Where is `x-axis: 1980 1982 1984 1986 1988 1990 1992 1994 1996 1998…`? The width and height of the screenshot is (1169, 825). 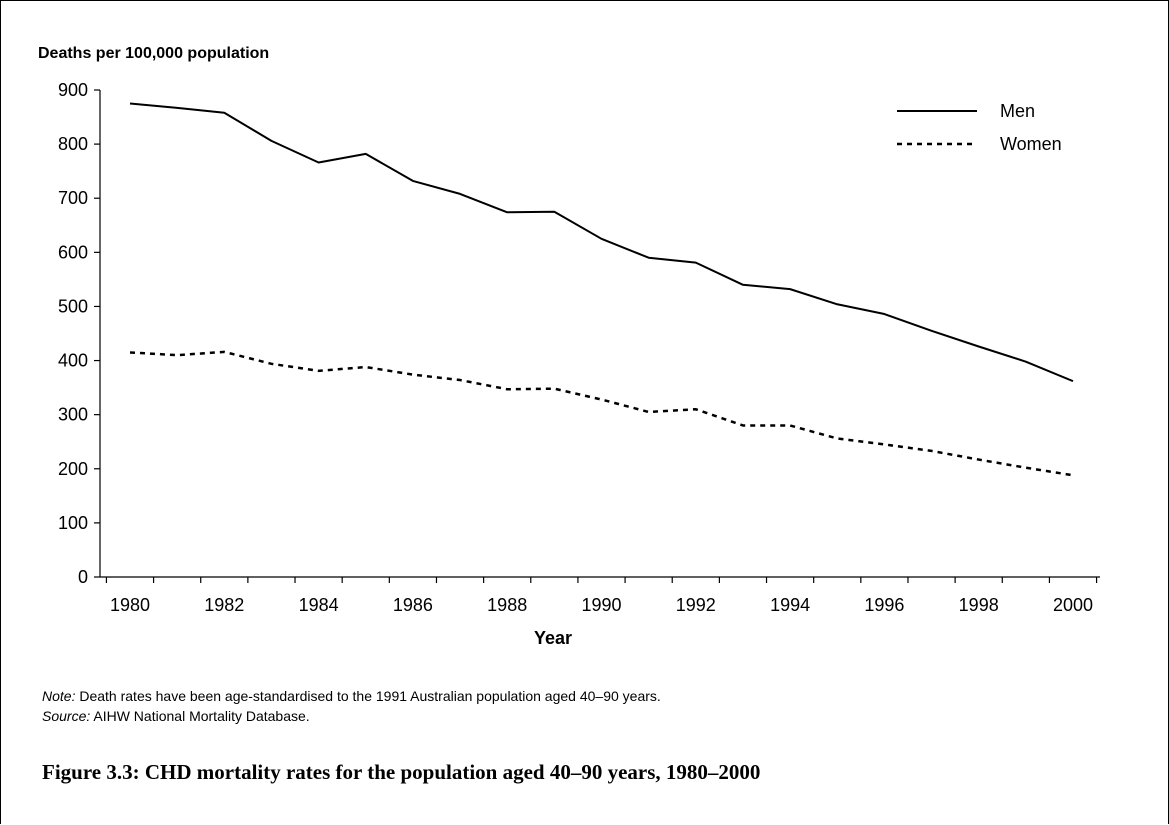
x-axis: 1980 1982 1984 1986 1988 1990 1992 1994 1996 1998… is located at coordinates (600, 595).